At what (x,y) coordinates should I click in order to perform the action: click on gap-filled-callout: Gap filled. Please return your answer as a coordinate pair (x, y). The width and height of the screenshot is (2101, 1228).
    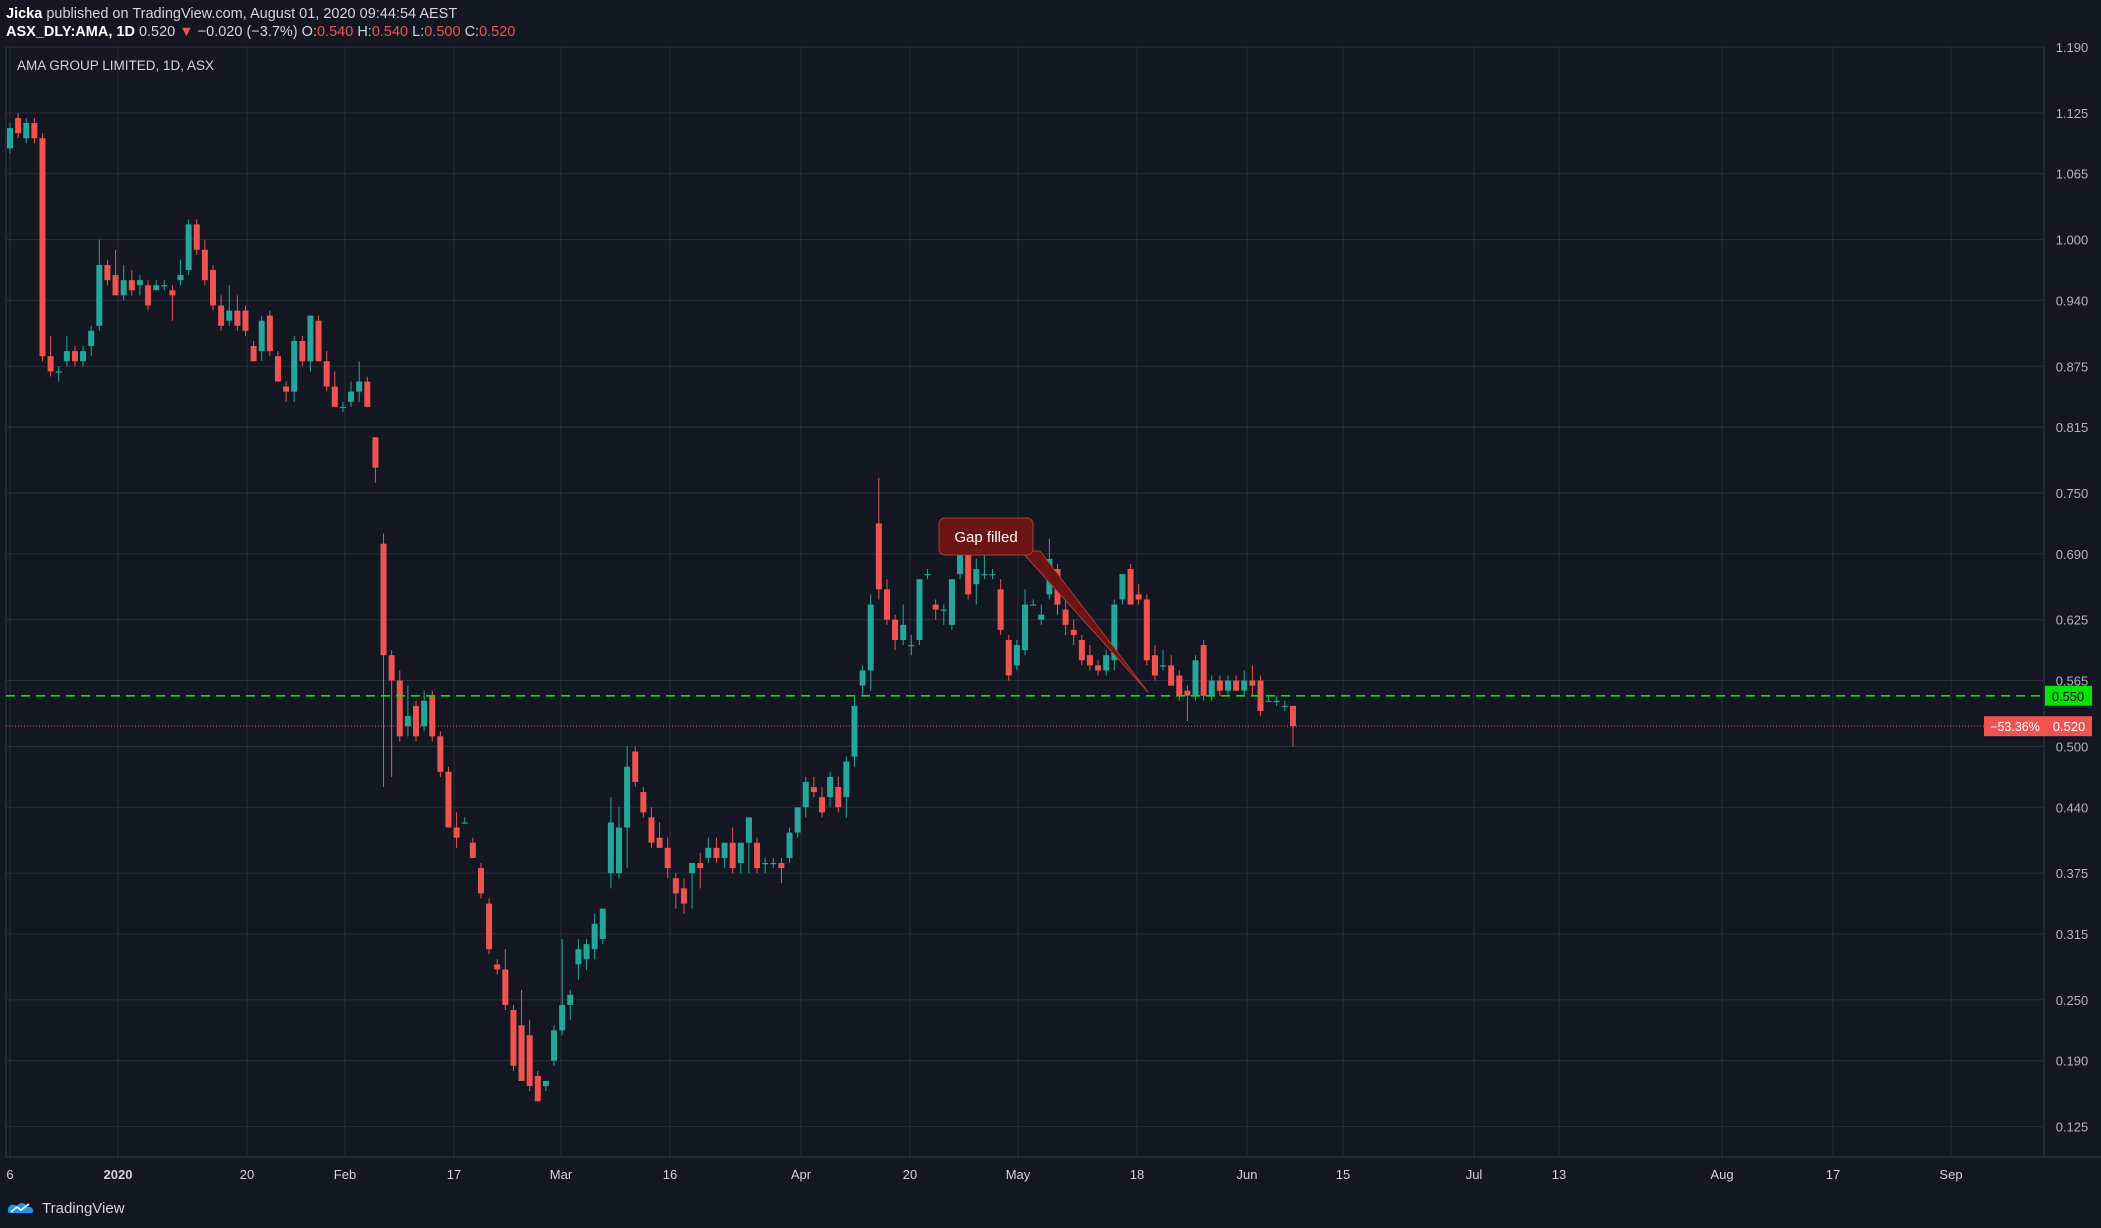
    Looking at the image, I should click on (1043, 605).